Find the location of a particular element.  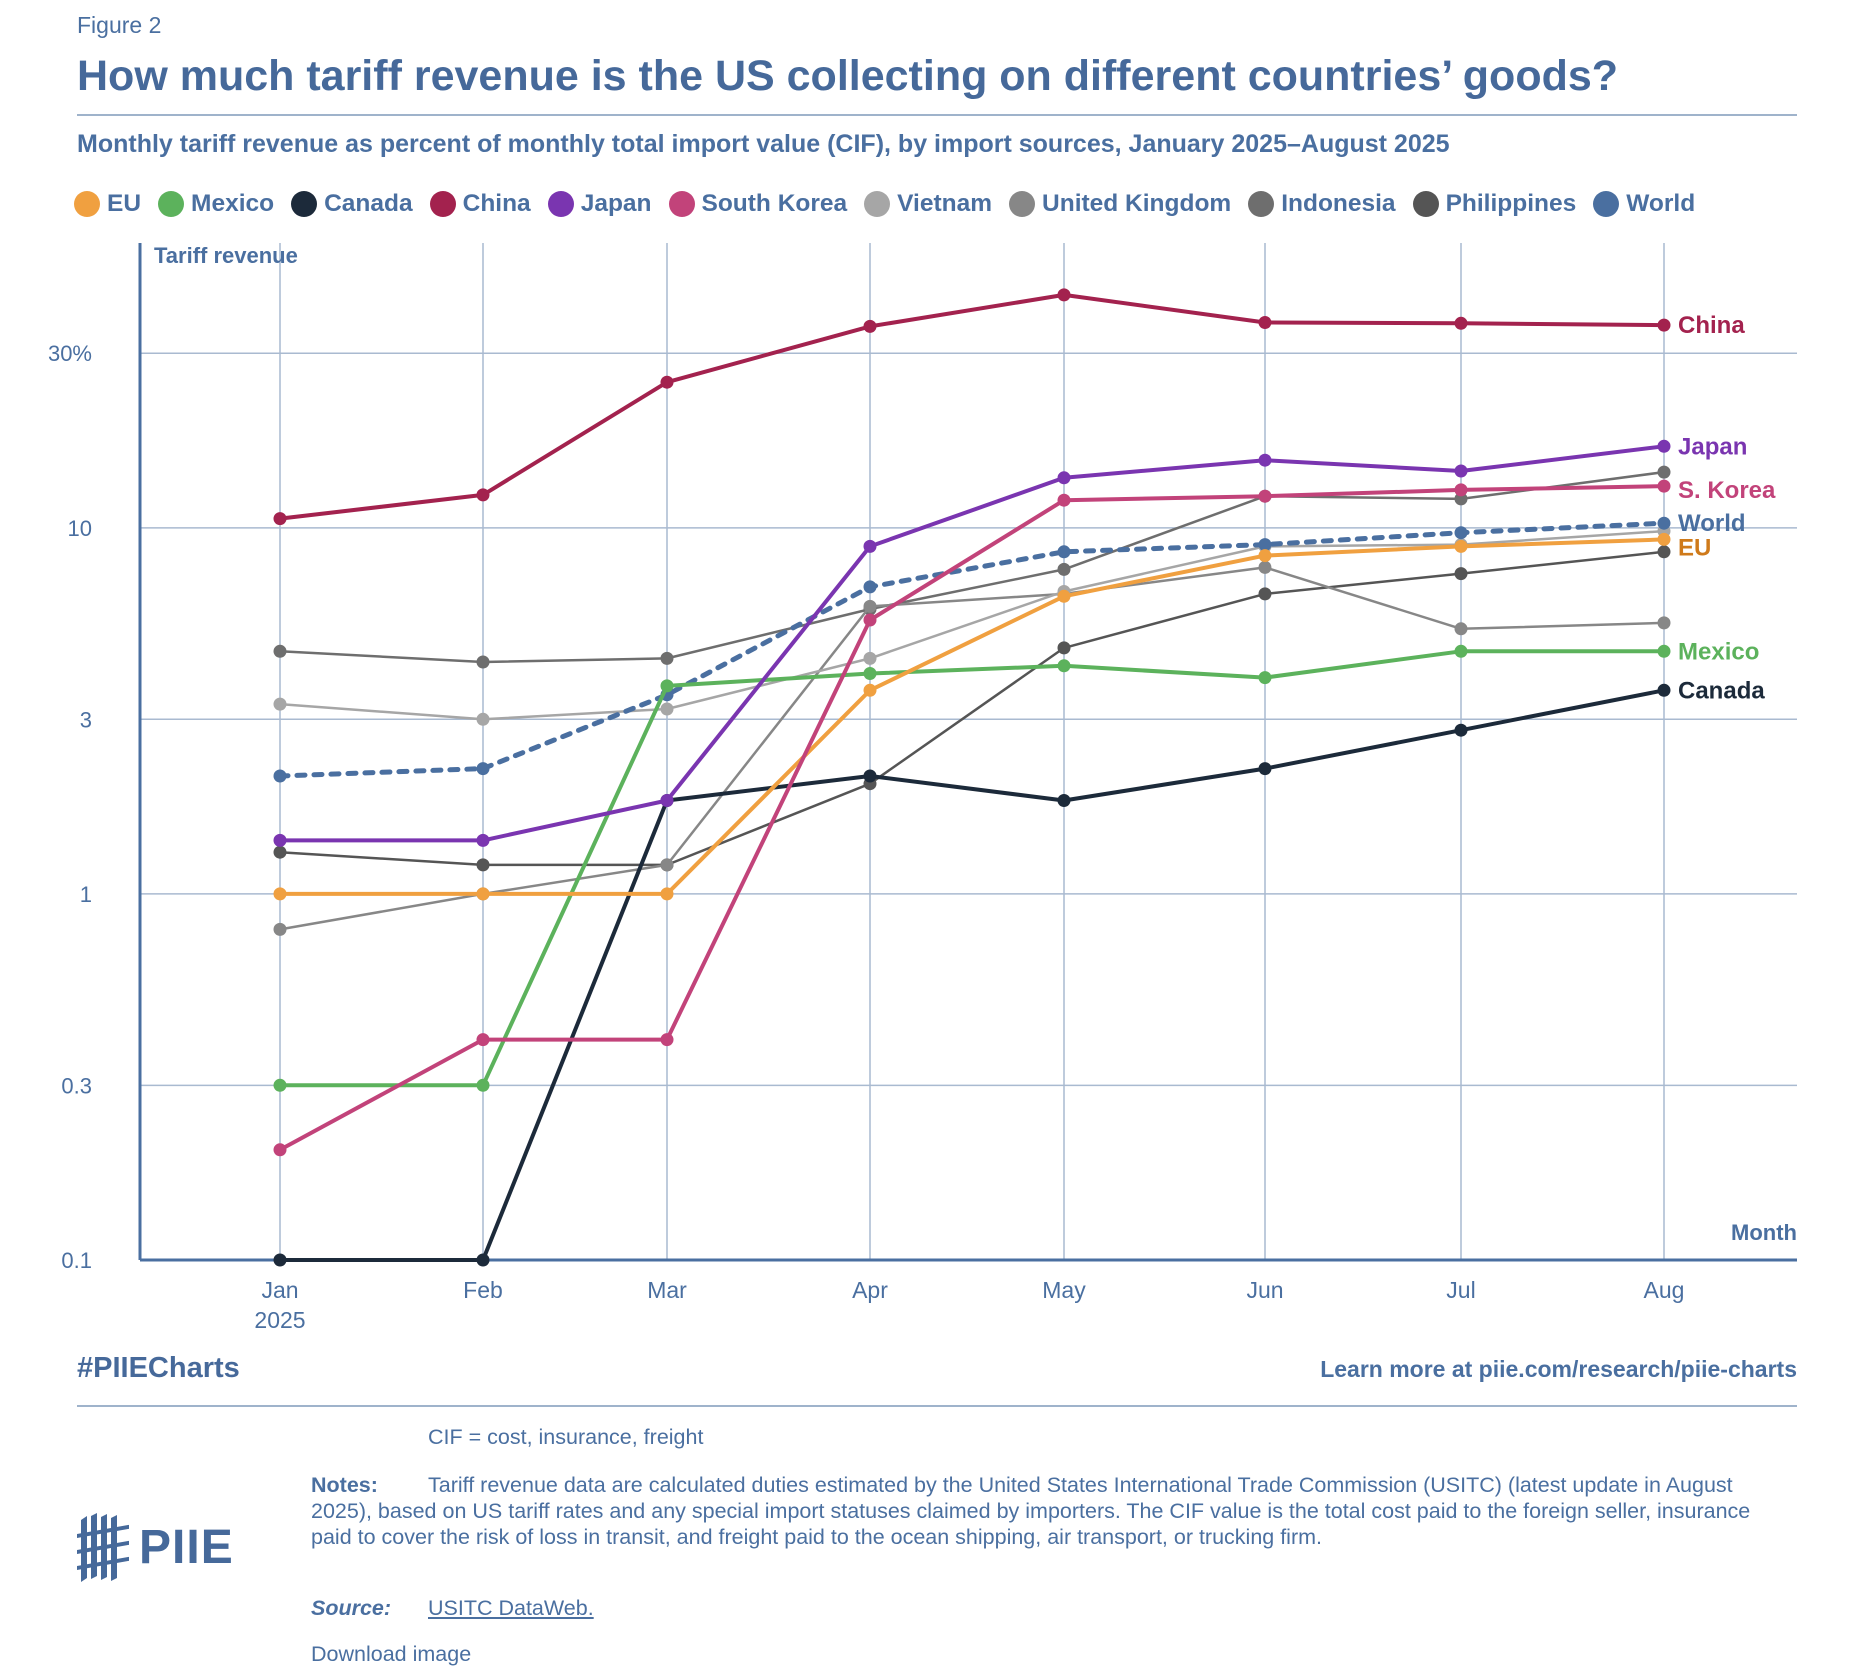

legend-label: China is located at coordinates (496, 203).